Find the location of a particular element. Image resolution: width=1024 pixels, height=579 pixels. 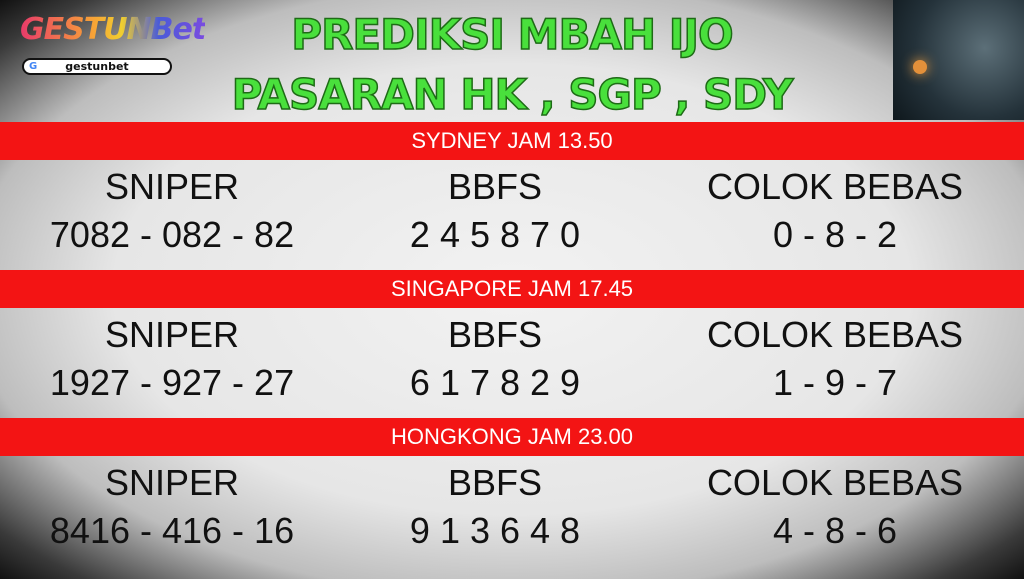

value-sniper: 1927 - 927 - 27 is located at coordinates (172, 382).